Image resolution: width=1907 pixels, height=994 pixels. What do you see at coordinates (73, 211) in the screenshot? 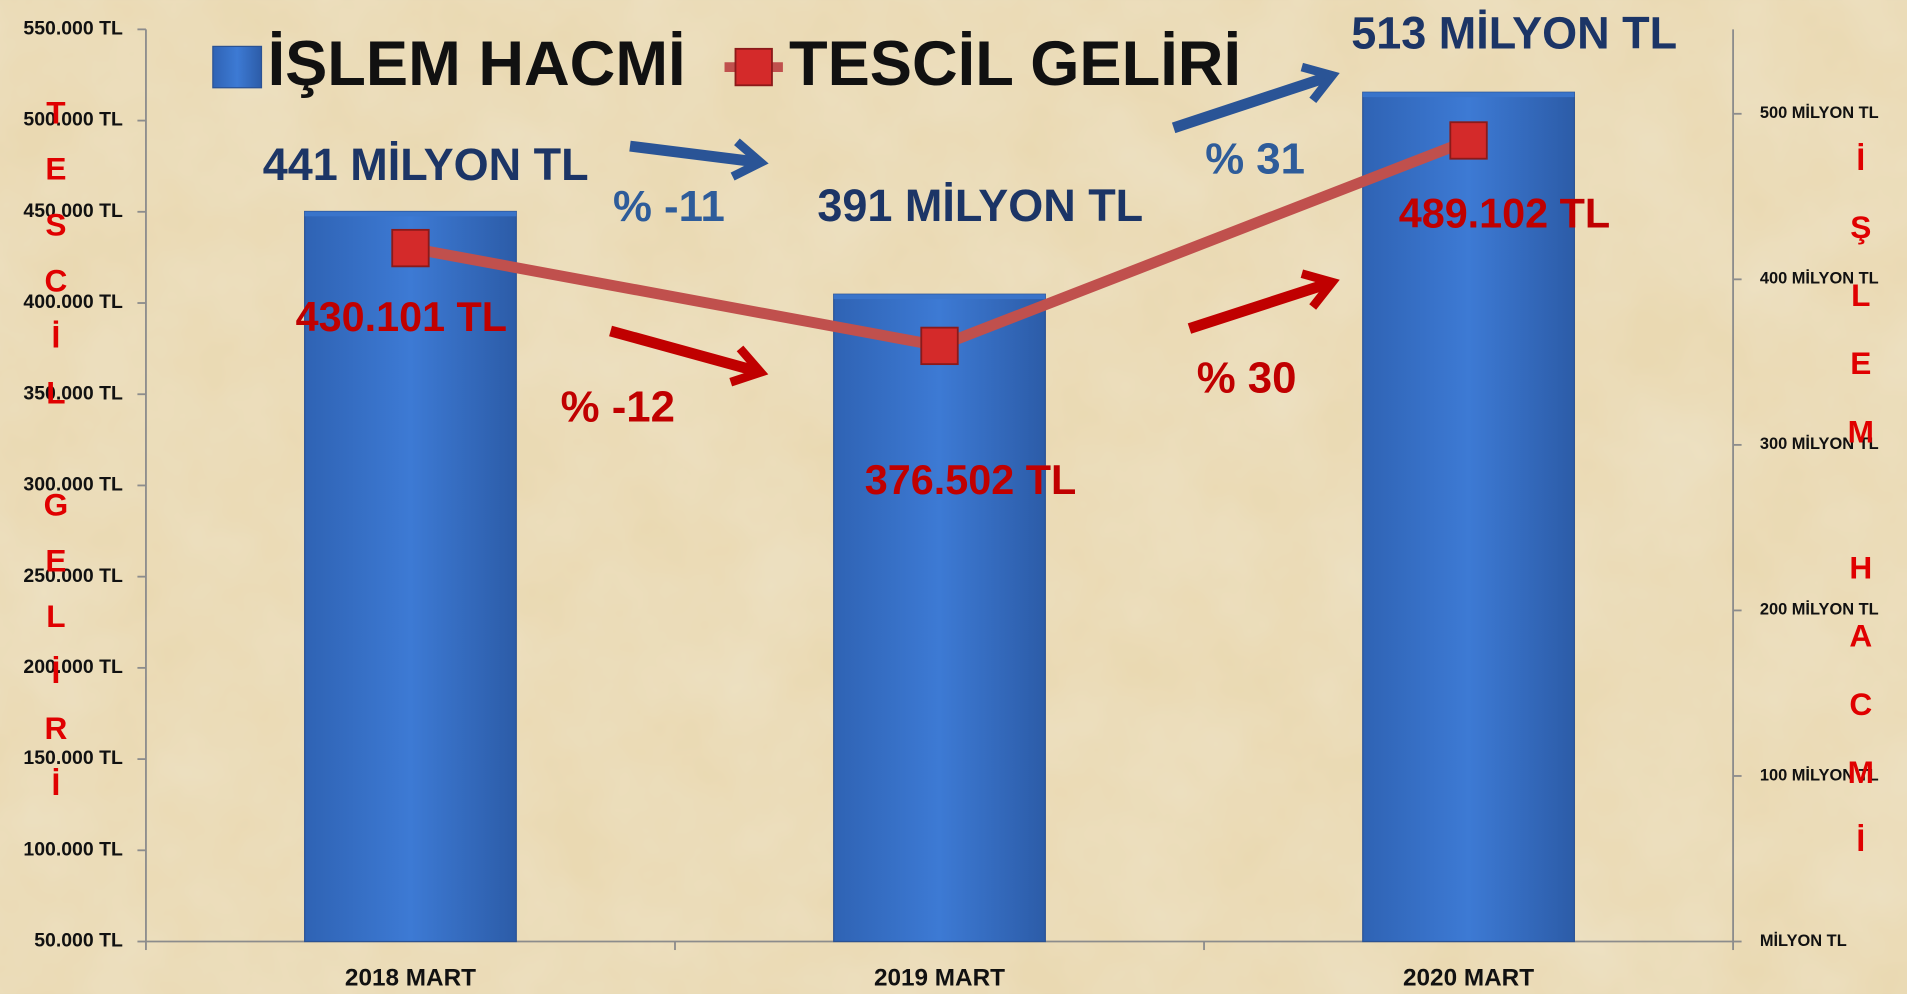
I see `y-tick-label: 450.000 TL` at bounding box center [73, 211].